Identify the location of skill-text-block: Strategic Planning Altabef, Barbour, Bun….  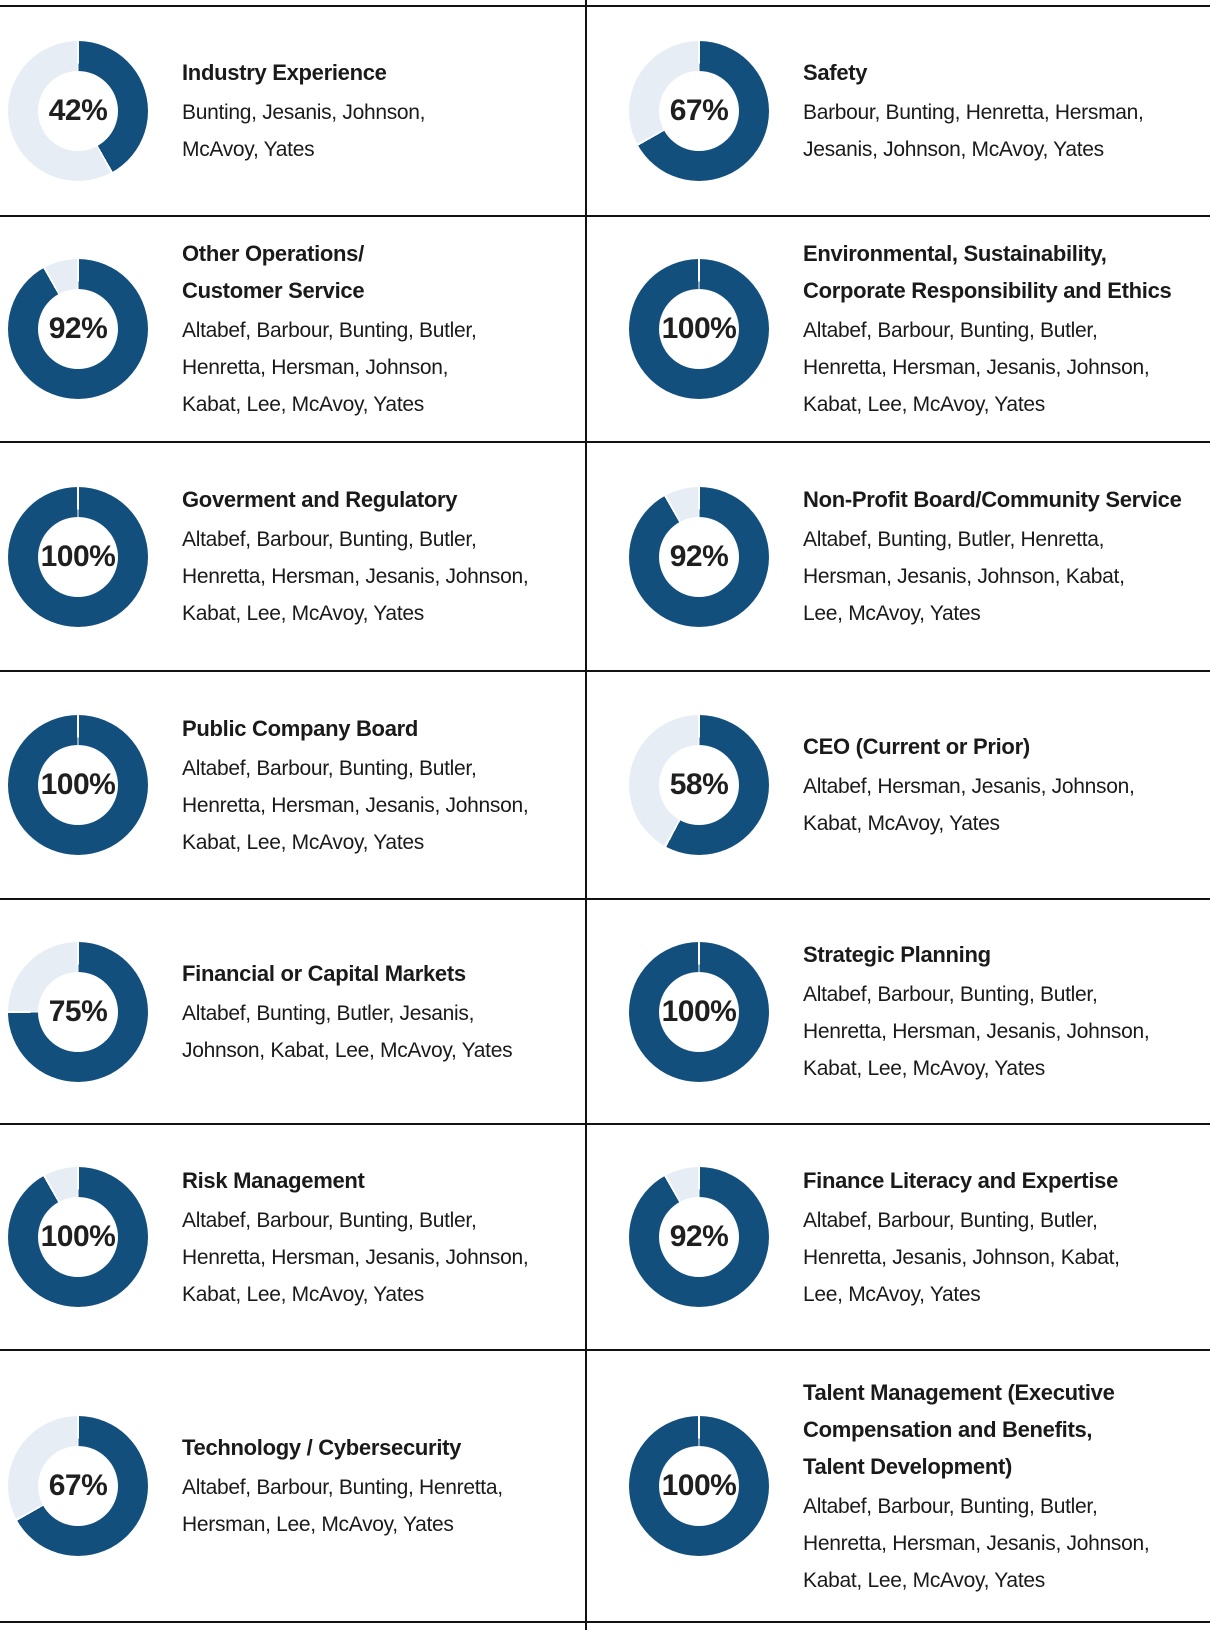
(976, 1011).